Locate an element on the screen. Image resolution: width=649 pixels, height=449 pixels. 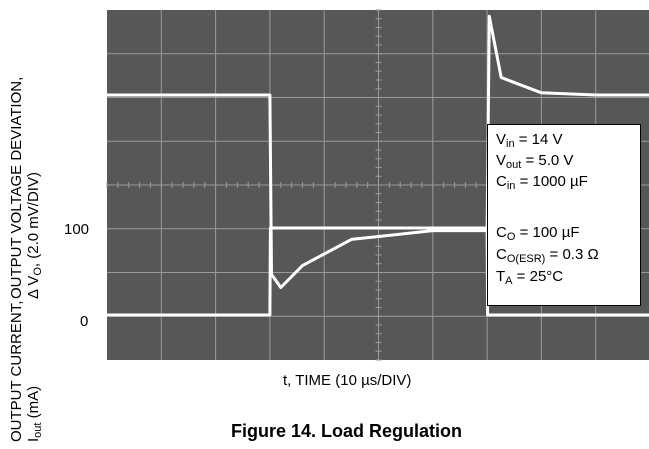
y-axis-label-current: OUTPUT CURRENT, Iout (mA) is located at coordinates (26, 371).